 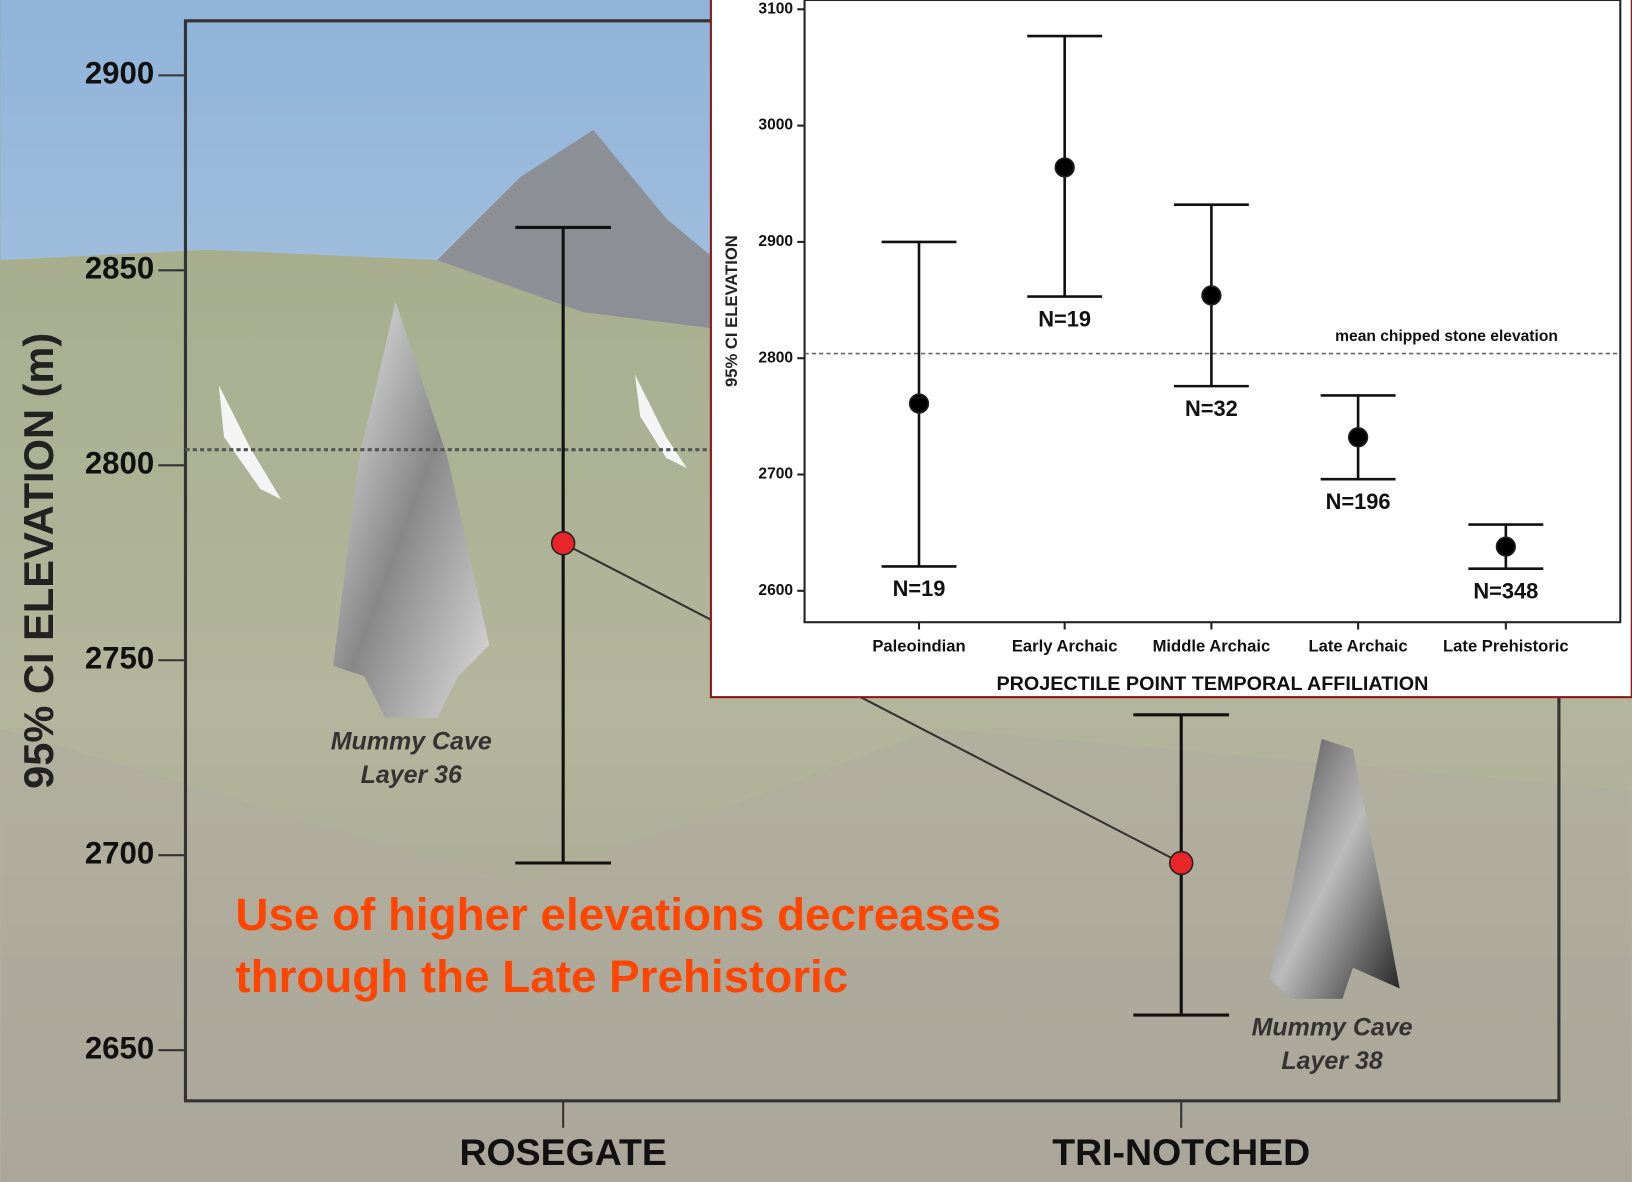 I want to click on x-tick-label: TRI-NOTCHED, so click(x=1181, y=1152).